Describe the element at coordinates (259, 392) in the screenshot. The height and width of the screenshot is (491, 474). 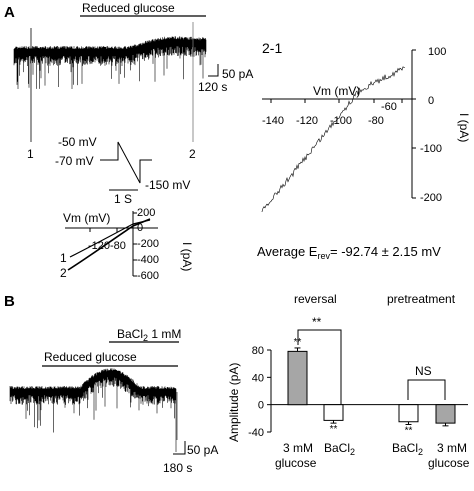
I see `bar-chart-ticks: 80 40 0 -40` at that location.